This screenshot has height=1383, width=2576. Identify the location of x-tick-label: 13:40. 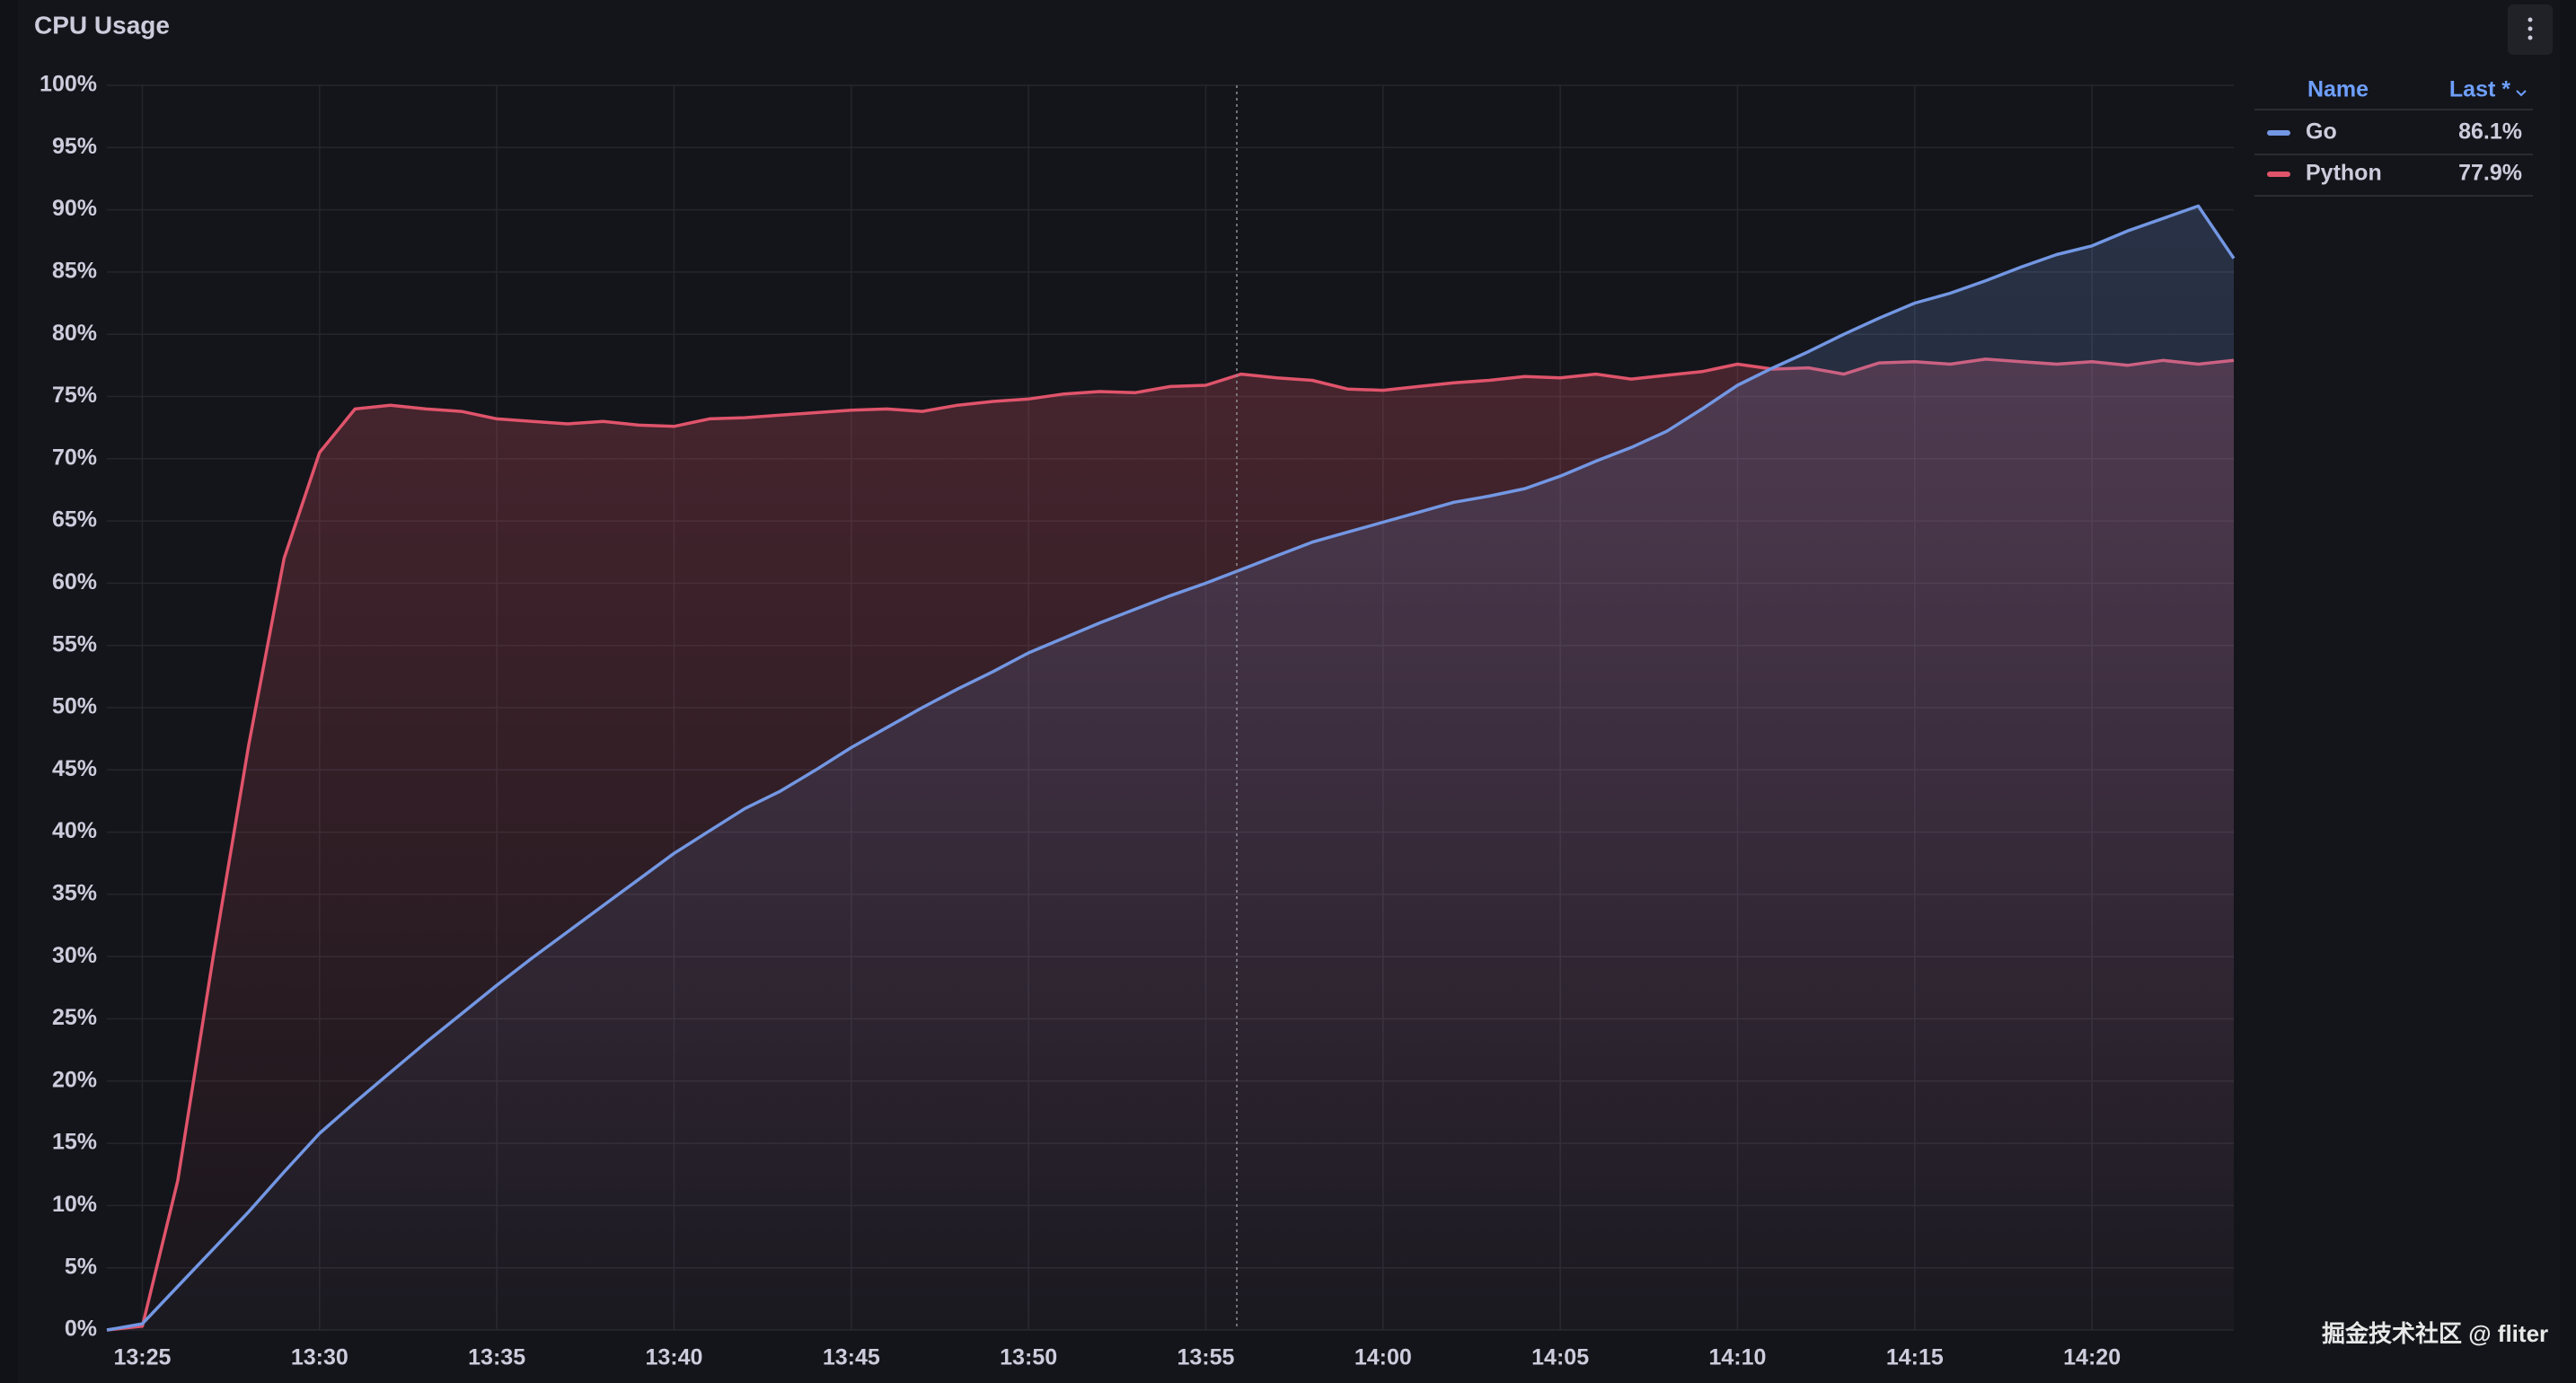
(673, 1357).